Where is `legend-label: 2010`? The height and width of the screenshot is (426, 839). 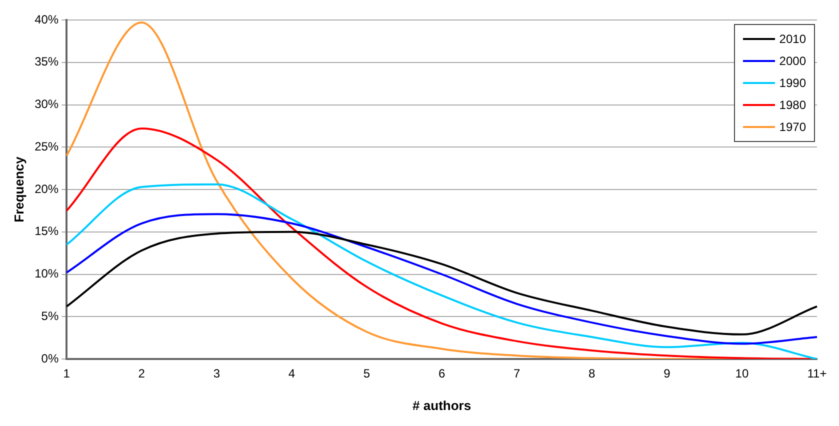 legend-label: 2010 is located at coordinates (792, 39).